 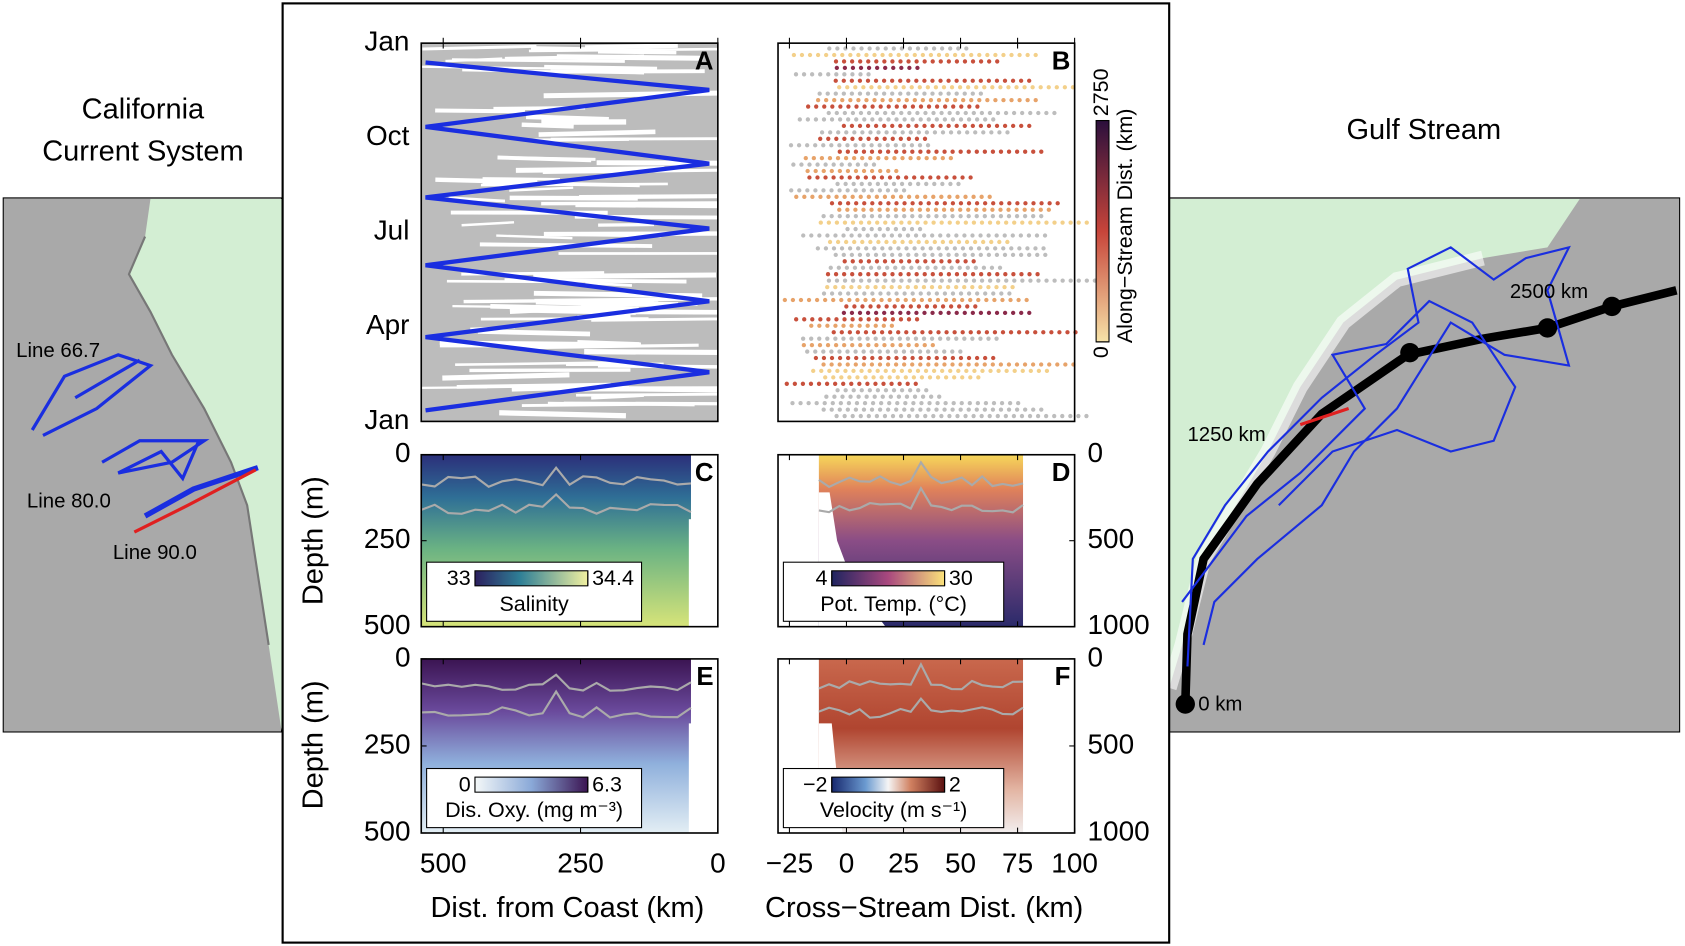 What do you see at coordinates (926, 232) in the screenshot?
I see `panel-bg` at bounding box center [926, 232].